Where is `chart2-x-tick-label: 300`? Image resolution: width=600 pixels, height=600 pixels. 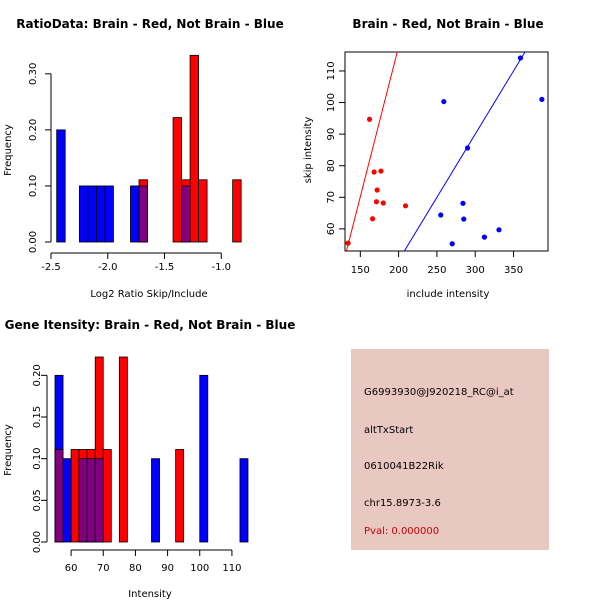
chart2-x-tick-label: 300 is located at coordinates (475, 270).